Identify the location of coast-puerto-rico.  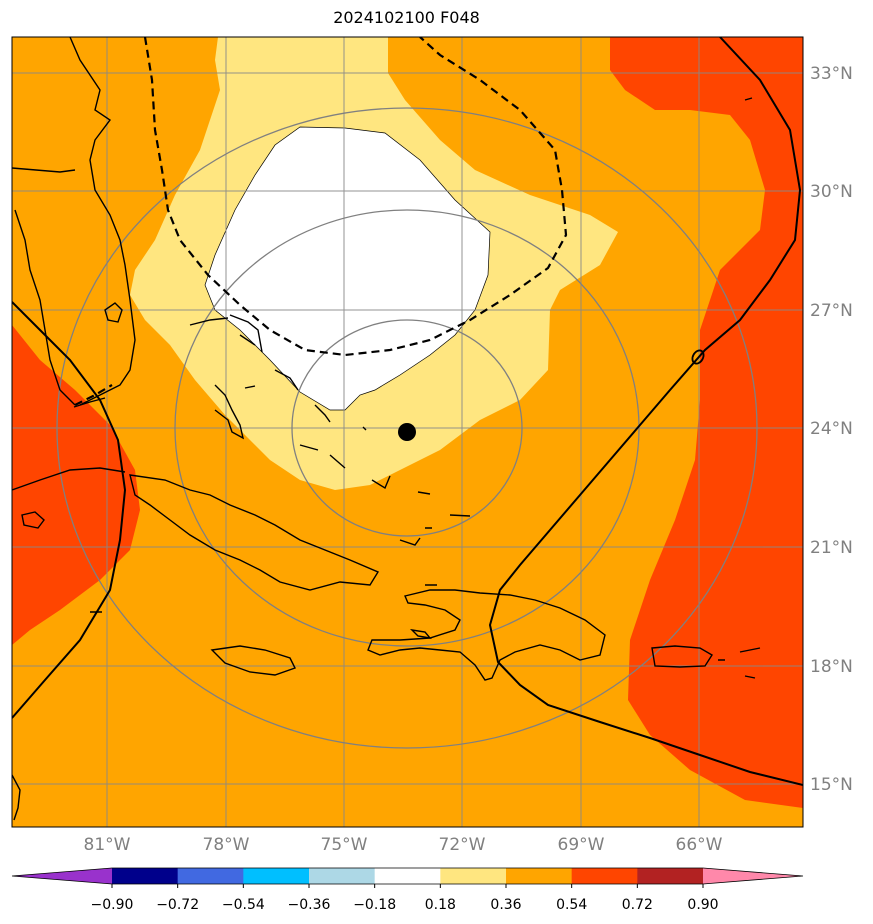
(682, 656).